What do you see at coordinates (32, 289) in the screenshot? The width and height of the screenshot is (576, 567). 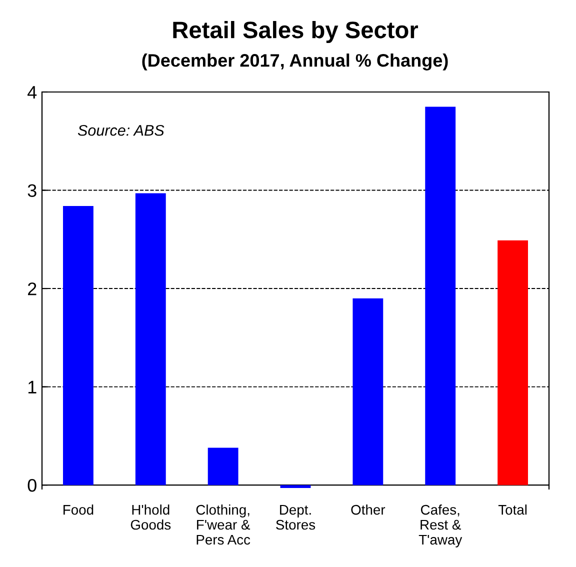 I see `y-tick-label: 2` at bounding box center [32, 289].